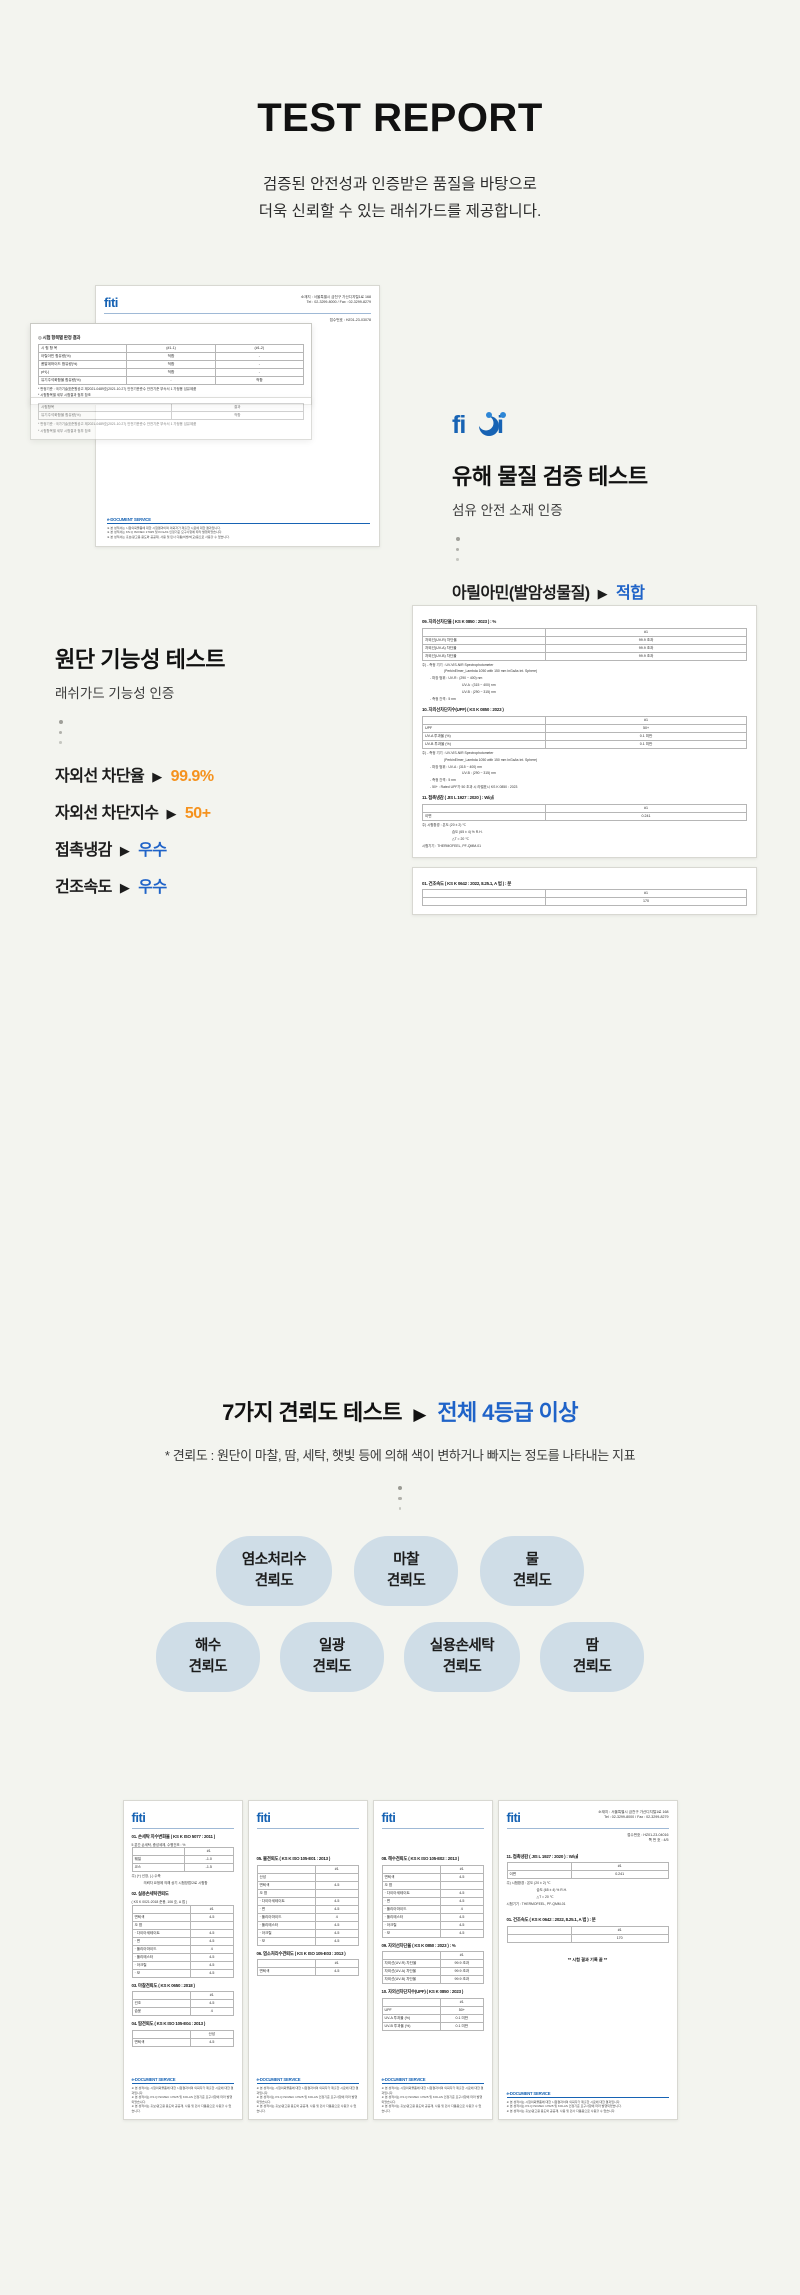 The width and height of the screenshot is (800, 2295). What do you see at coordinates (331, 1657) in the screenshot?
I see `fastness-chip: 일광 견뢰도` at bounding box center [331, 1657].